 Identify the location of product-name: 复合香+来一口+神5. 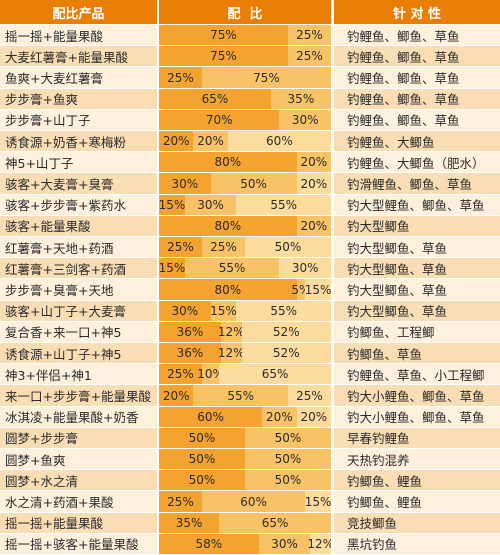
(78, 332).